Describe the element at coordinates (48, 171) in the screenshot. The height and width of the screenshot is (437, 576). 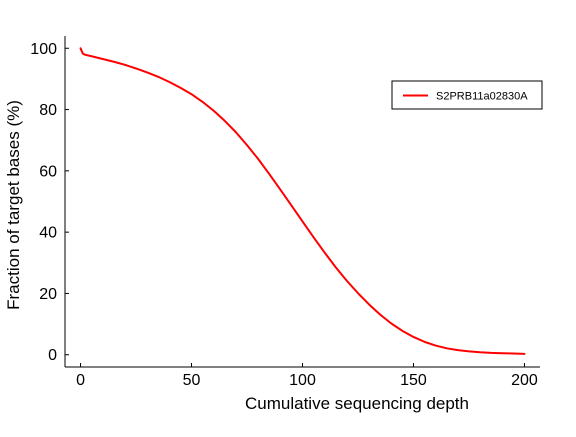
I see `y-tick-label: 60` at that location.